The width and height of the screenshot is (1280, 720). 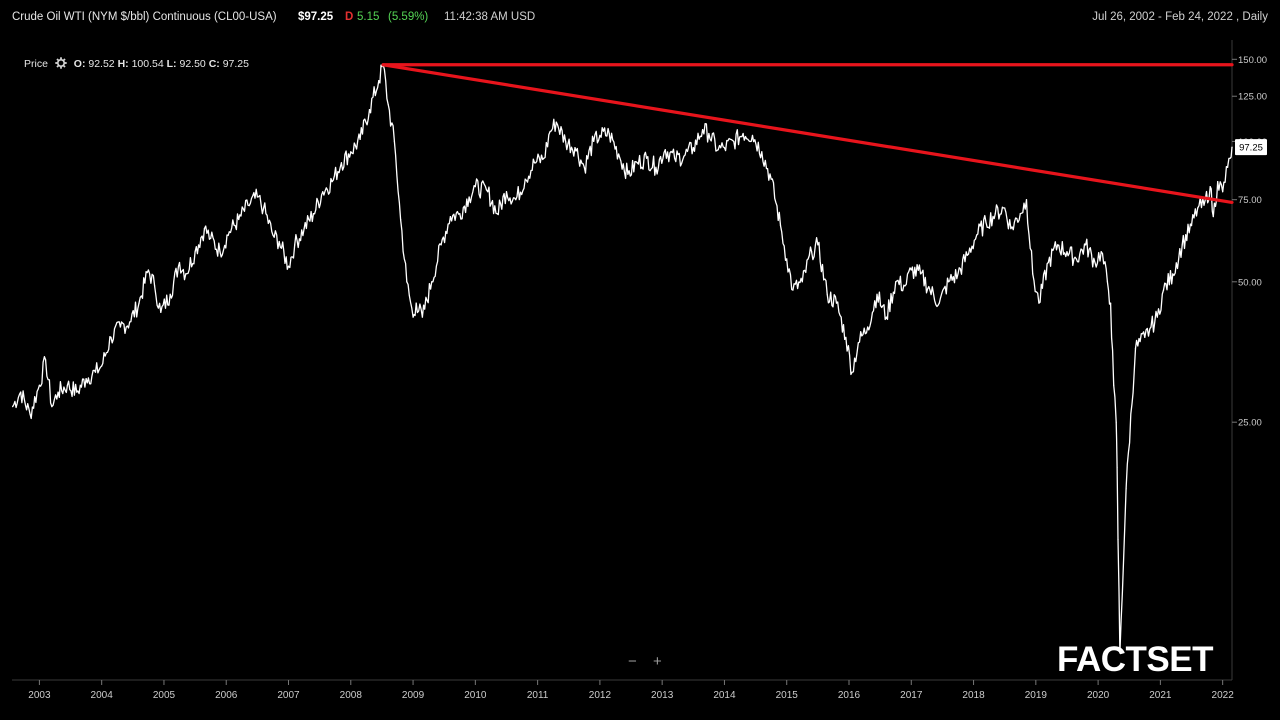 I want to click on x-tick-label: 2019, so click(x=1036, y=695).